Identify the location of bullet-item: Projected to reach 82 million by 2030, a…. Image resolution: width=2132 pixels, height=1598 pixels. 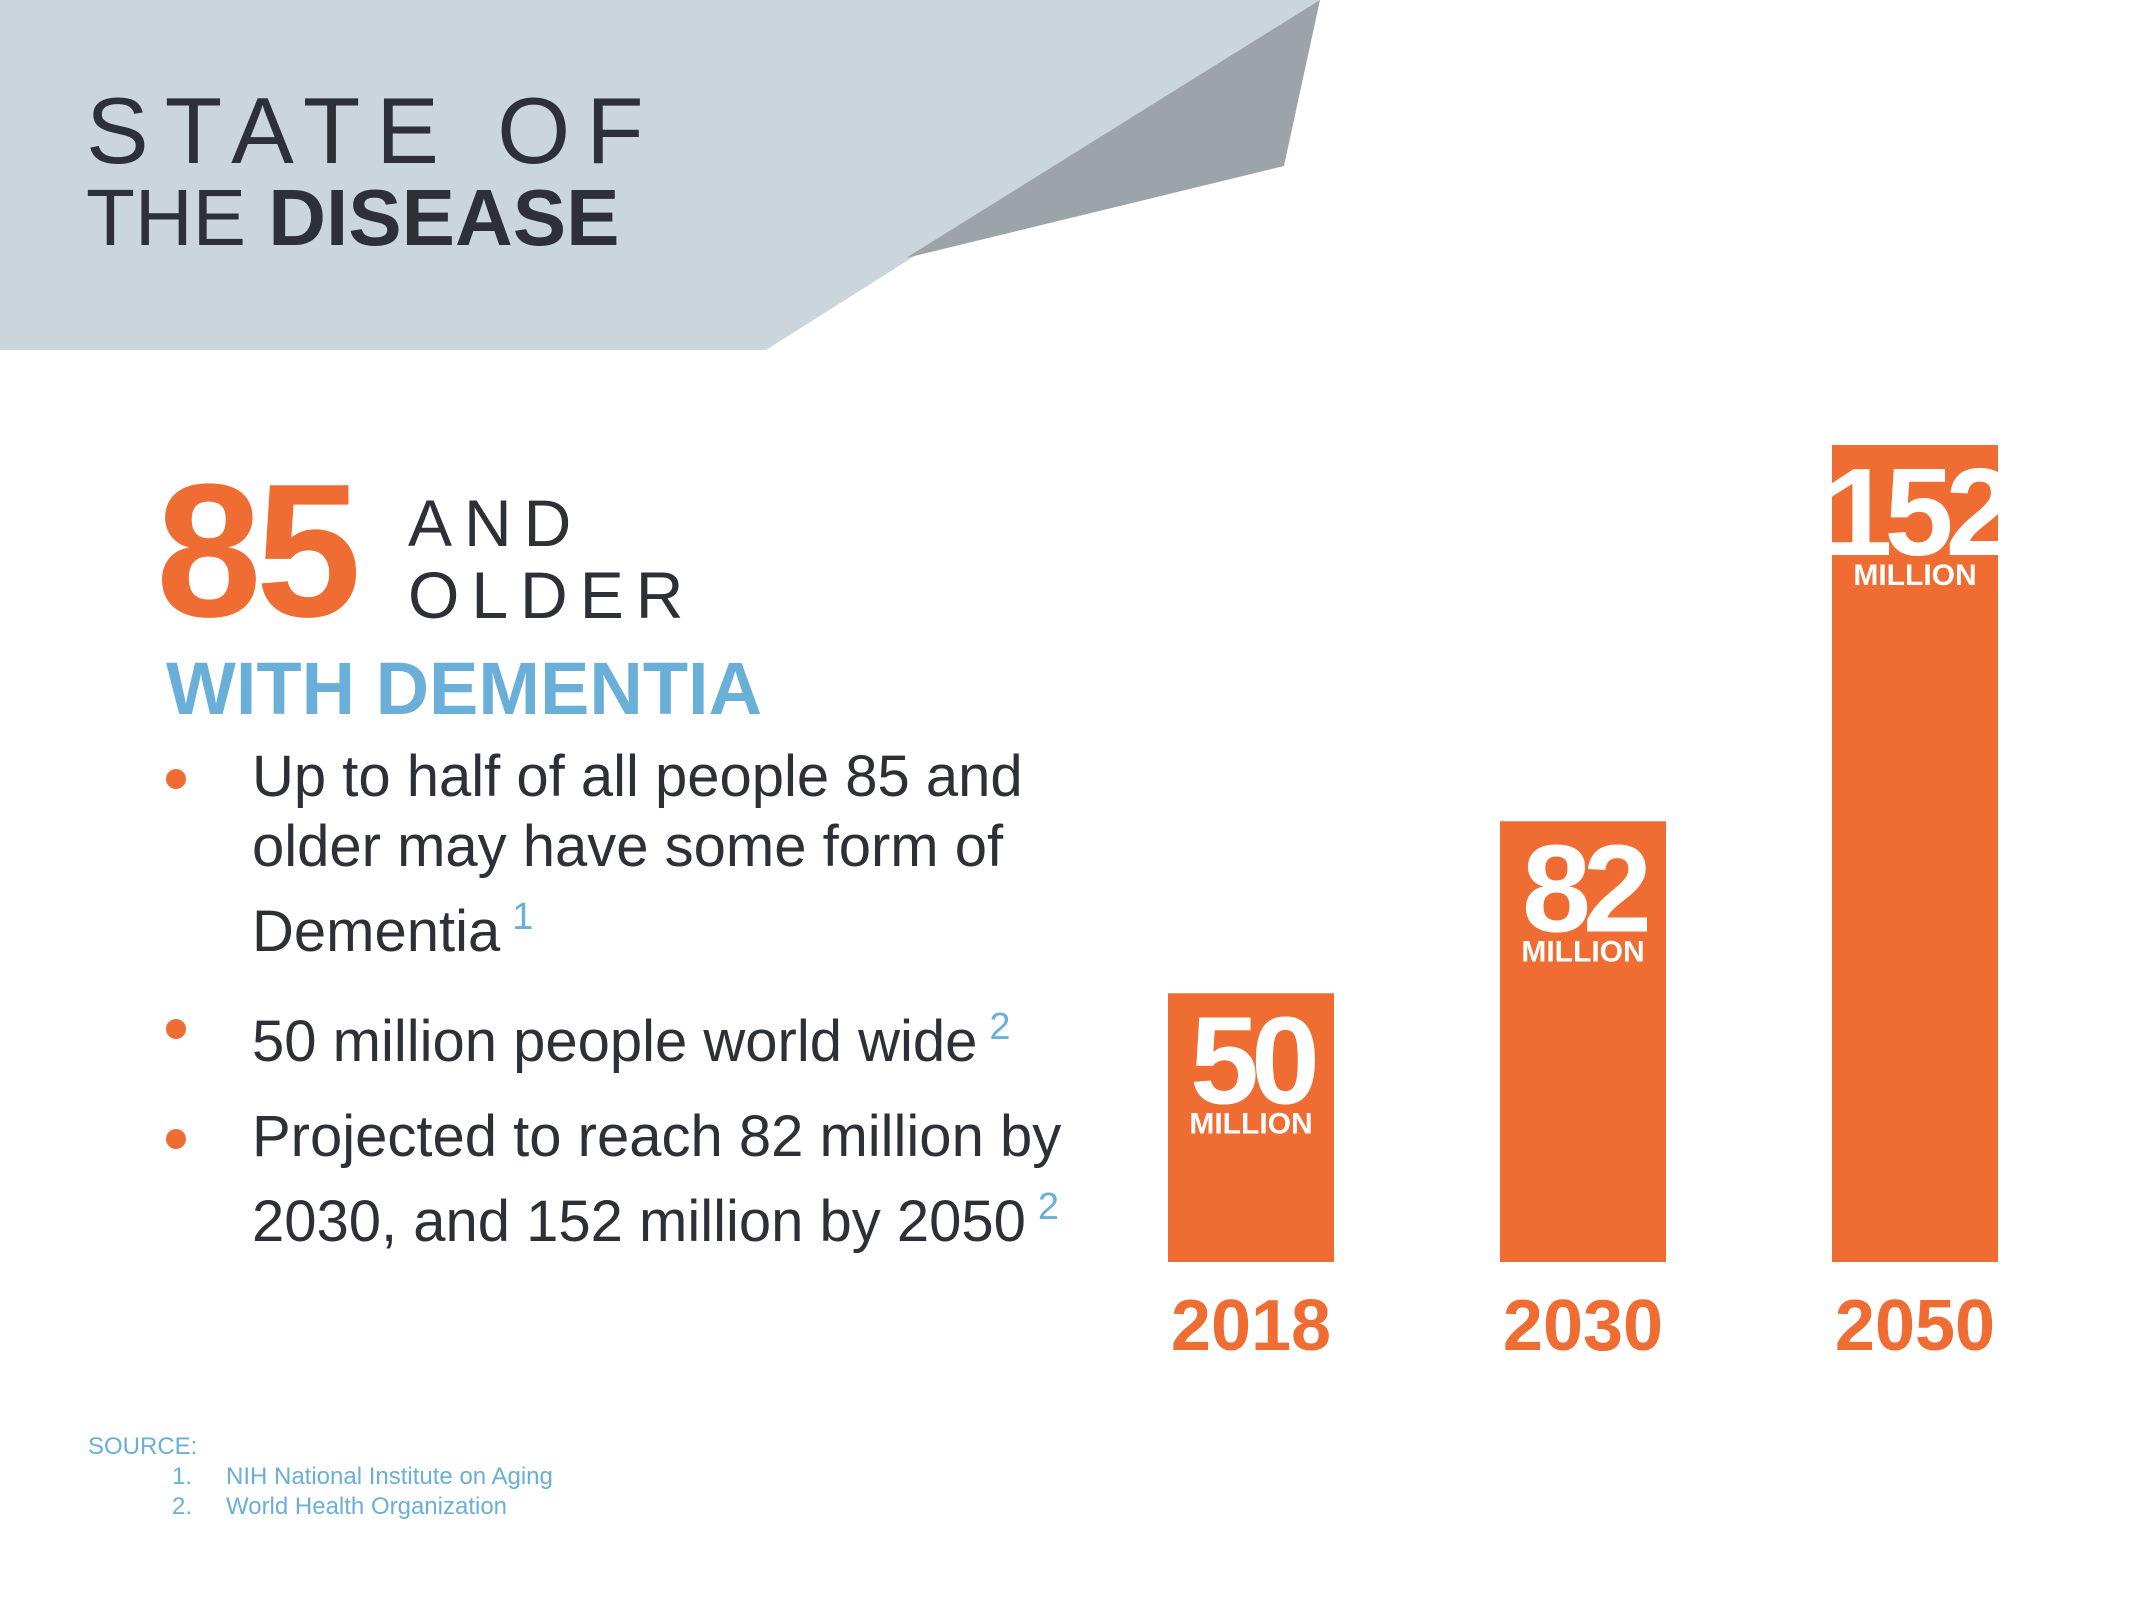
(640, 1179).